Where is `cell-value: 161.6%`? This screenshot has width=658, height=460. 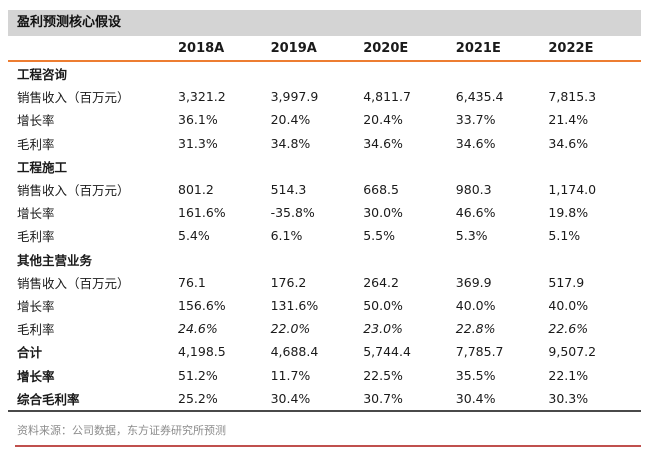
cell-value: 161.6% is located at coordinates (202, 213).